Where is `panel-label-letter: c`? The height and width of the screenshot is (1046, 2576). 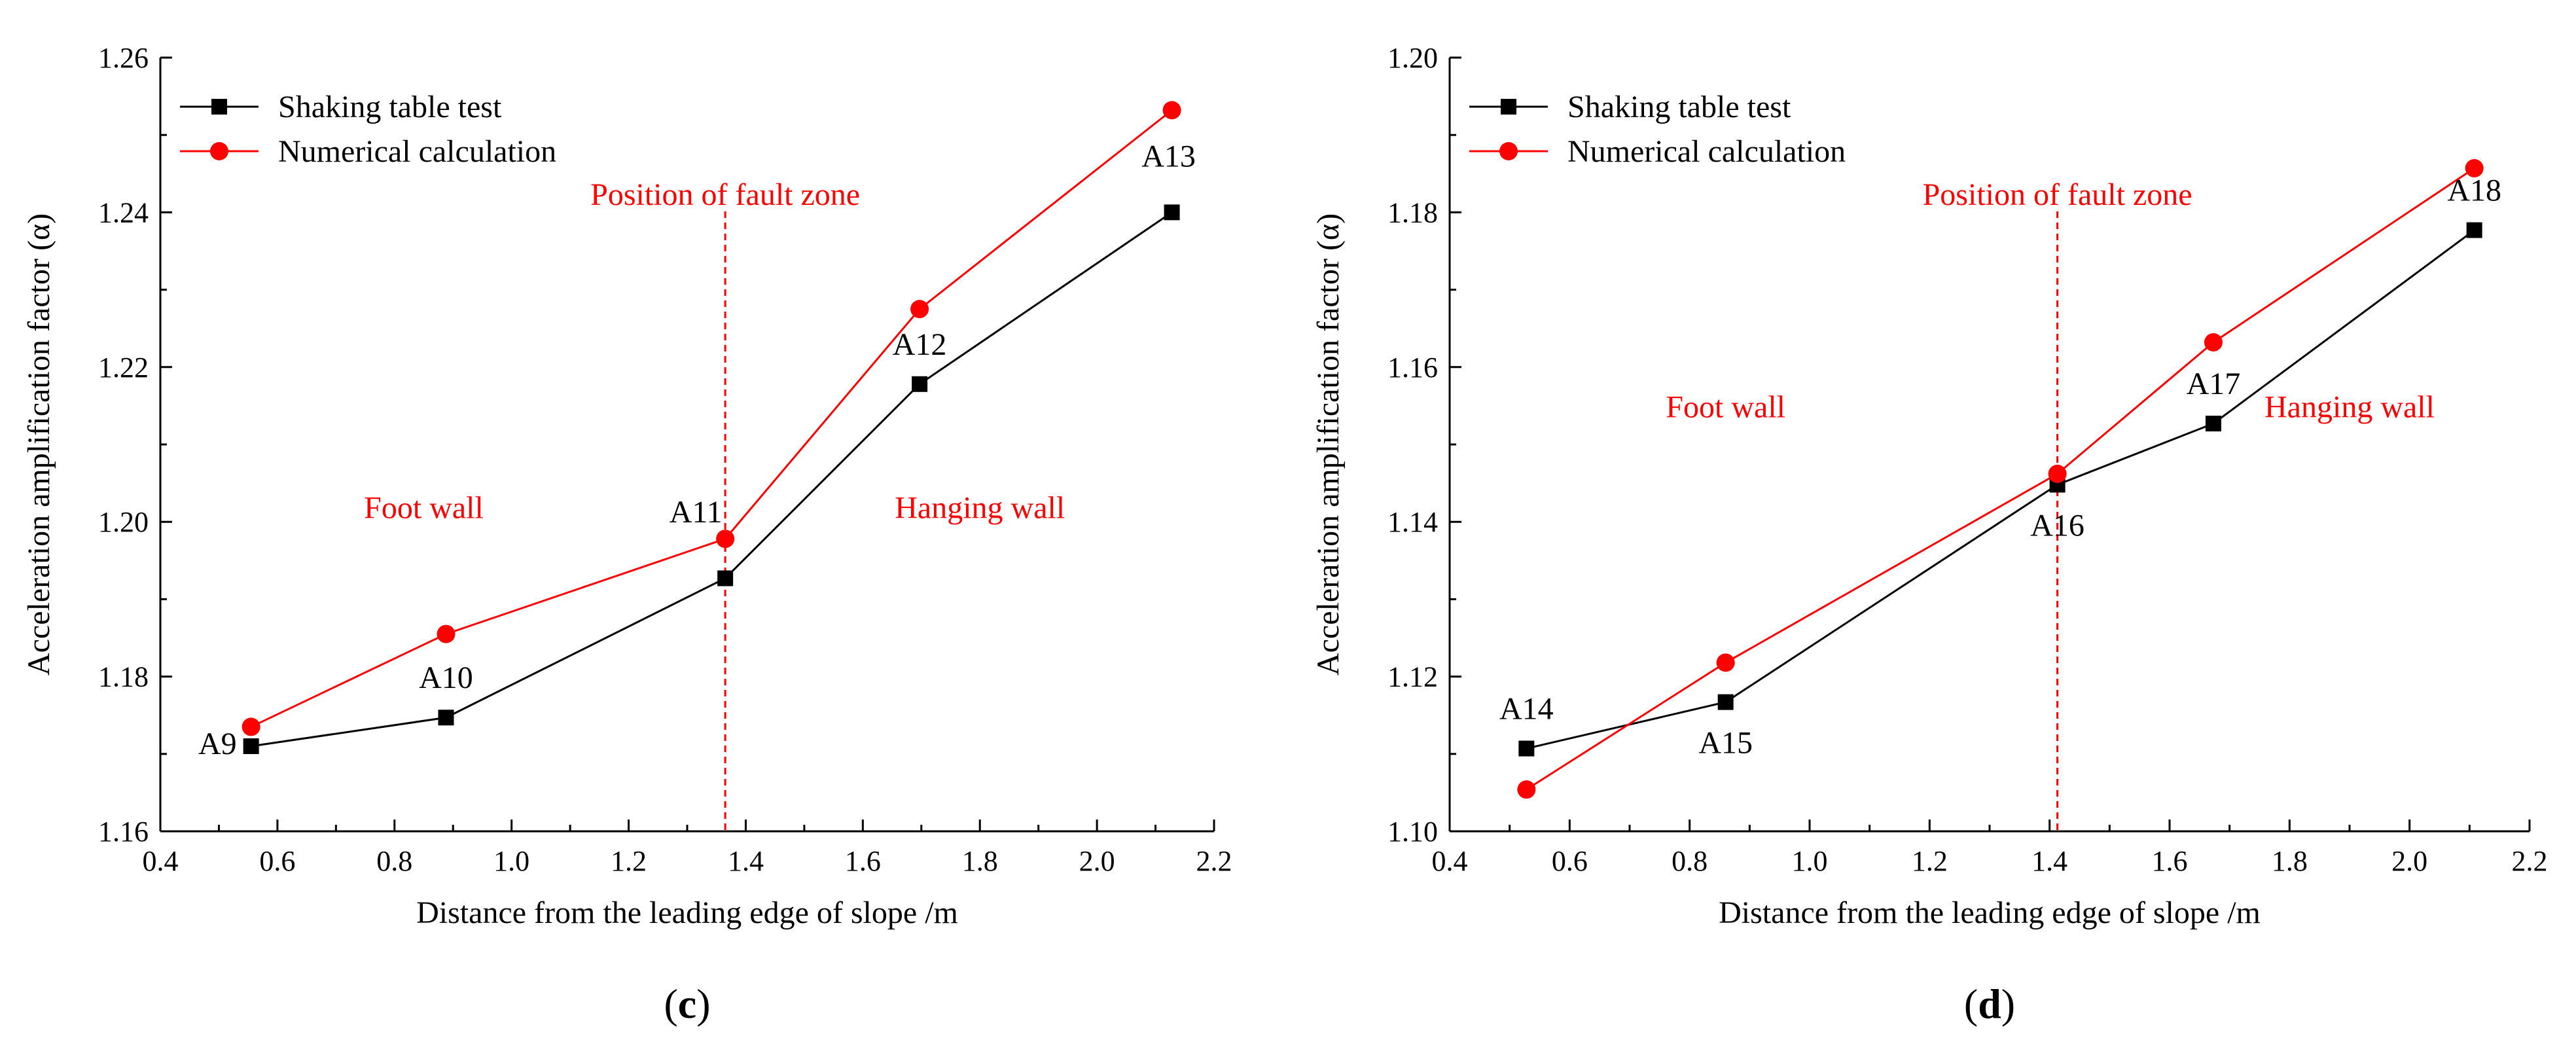 panel-label-letter: c is located at coordinates (687, 1004).